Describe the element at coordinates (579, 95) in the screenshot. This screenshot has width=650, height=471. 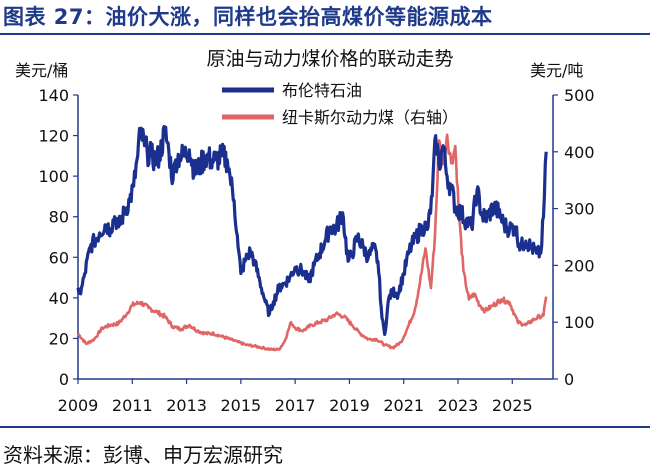
I see `right-tick-label: 500` at that location.